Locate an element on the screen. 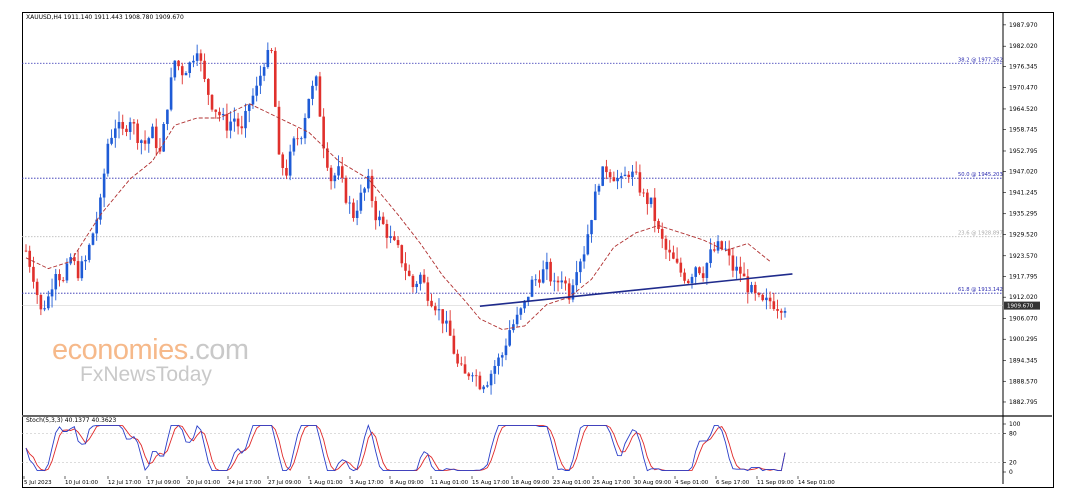 The width and height of the screenshot is (1066, 497). y-tick-label: 1900.295 is located at coordinates (1023, 339).